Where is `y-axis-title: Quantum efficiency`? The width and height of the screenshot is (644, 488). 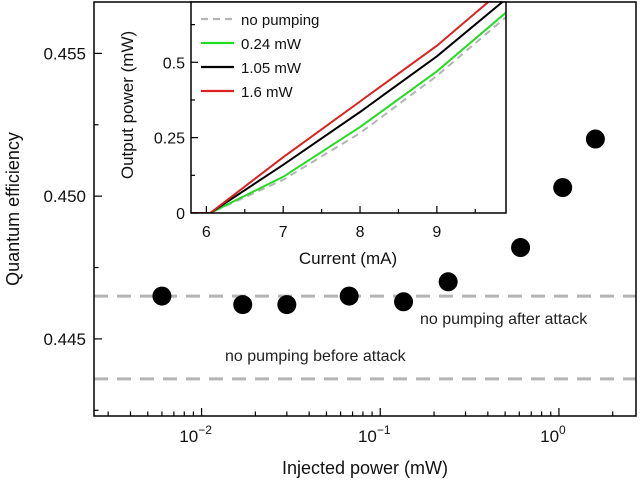
y-axis-title: Quantum efficiency is located at coordinates (13, 209).